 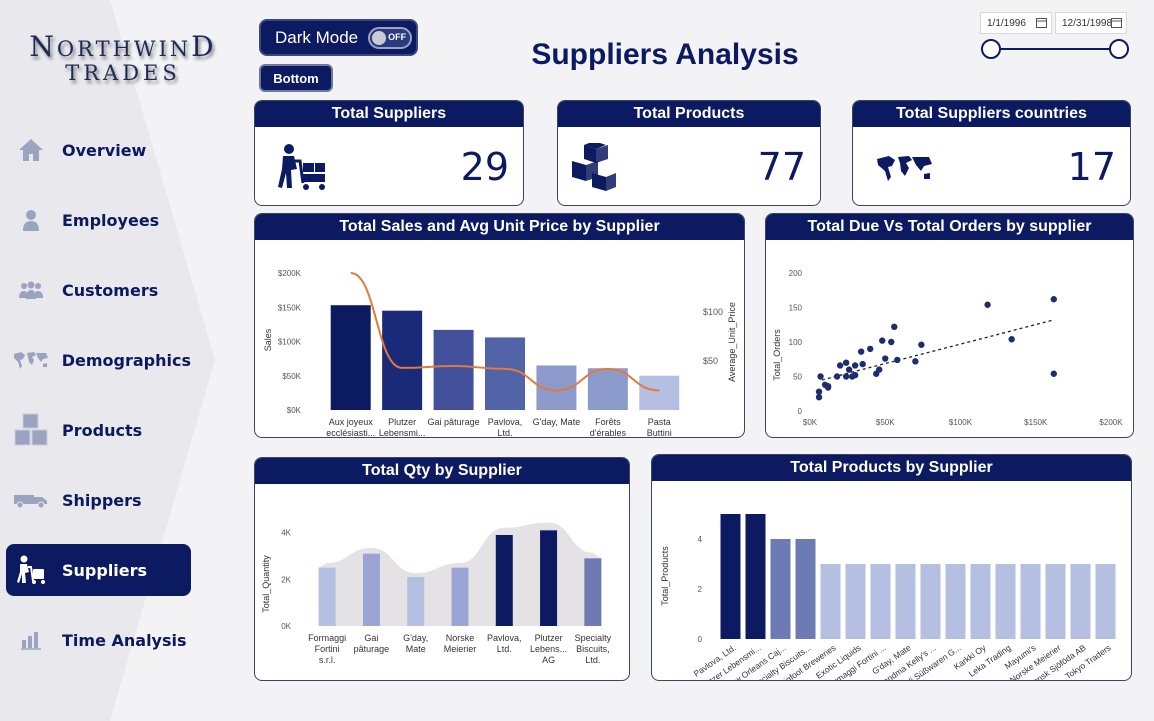 I want to click on y2-axis-label: Average_Unit_Price, so click(x=732, y=342).